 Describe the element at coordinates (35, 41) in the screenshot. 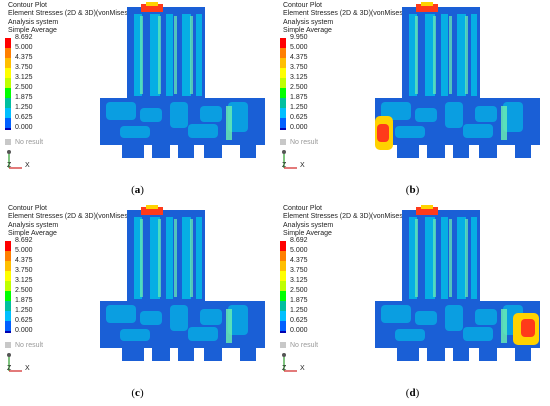

I see `legend-entry: 8.692` at that location.